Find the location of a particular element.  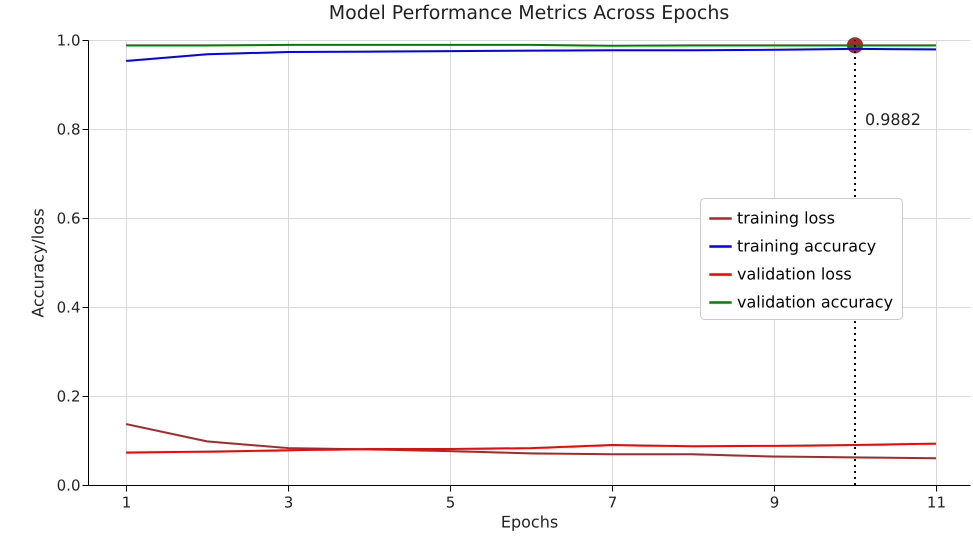

y-tick-label: 0.6 is located at coordinates (68, 219).